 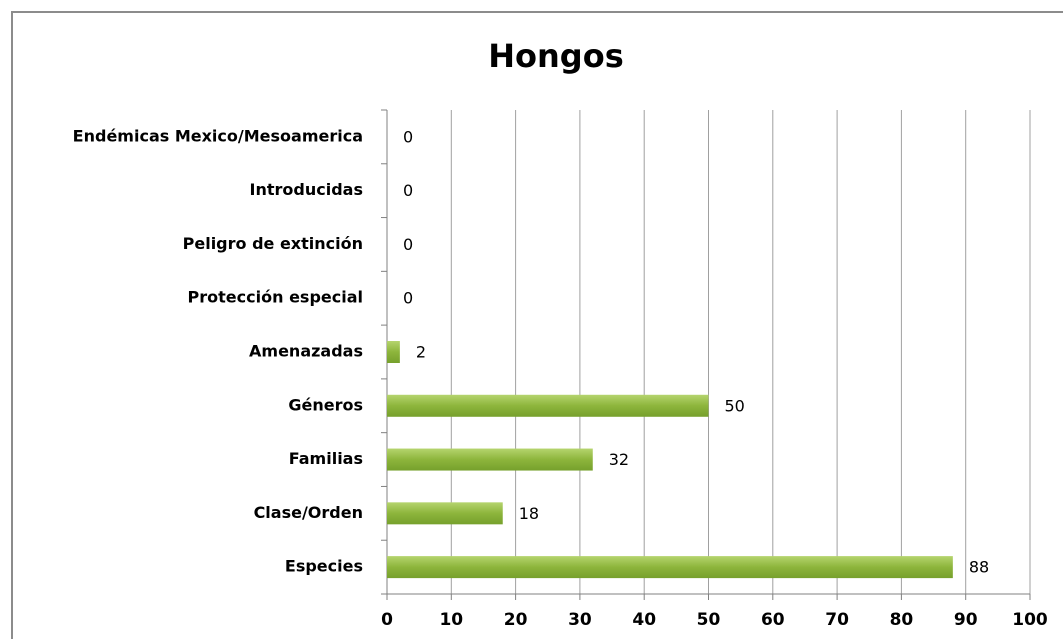 What do you see at coordinates (580, 620) in the screenshot?
I see `x-tick-label: 30` at bounding box center [580, 620].